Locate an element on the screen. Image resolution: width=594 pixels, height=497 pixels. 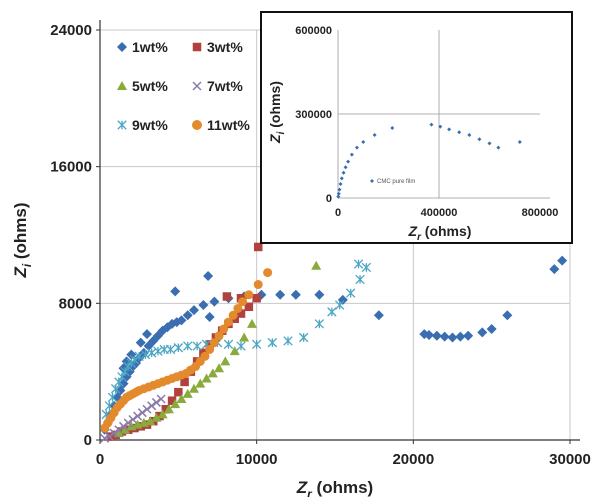
inset-series is located at coordinates (429, 160).